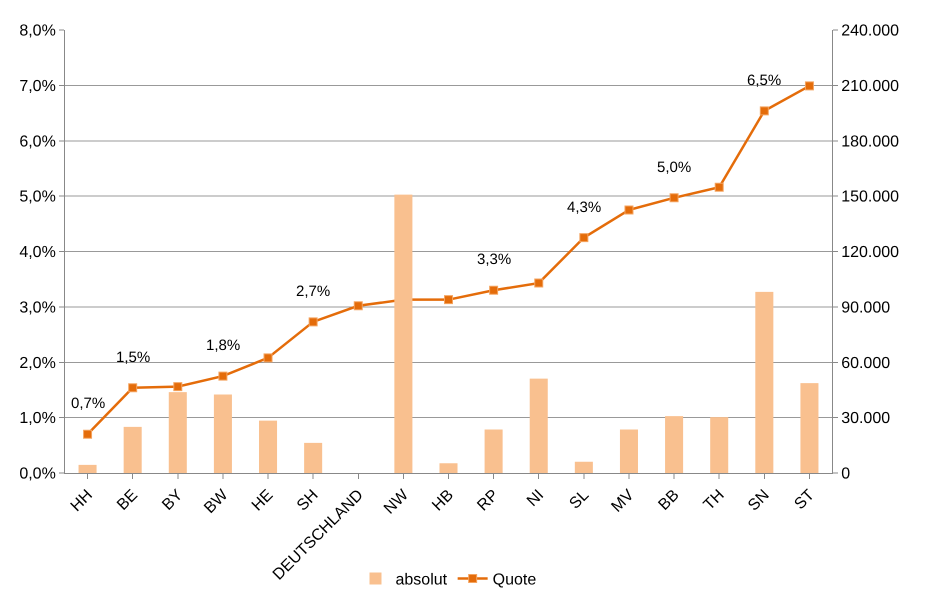  I want to click on y-tick-label: 3,0%, so click(37, 307).